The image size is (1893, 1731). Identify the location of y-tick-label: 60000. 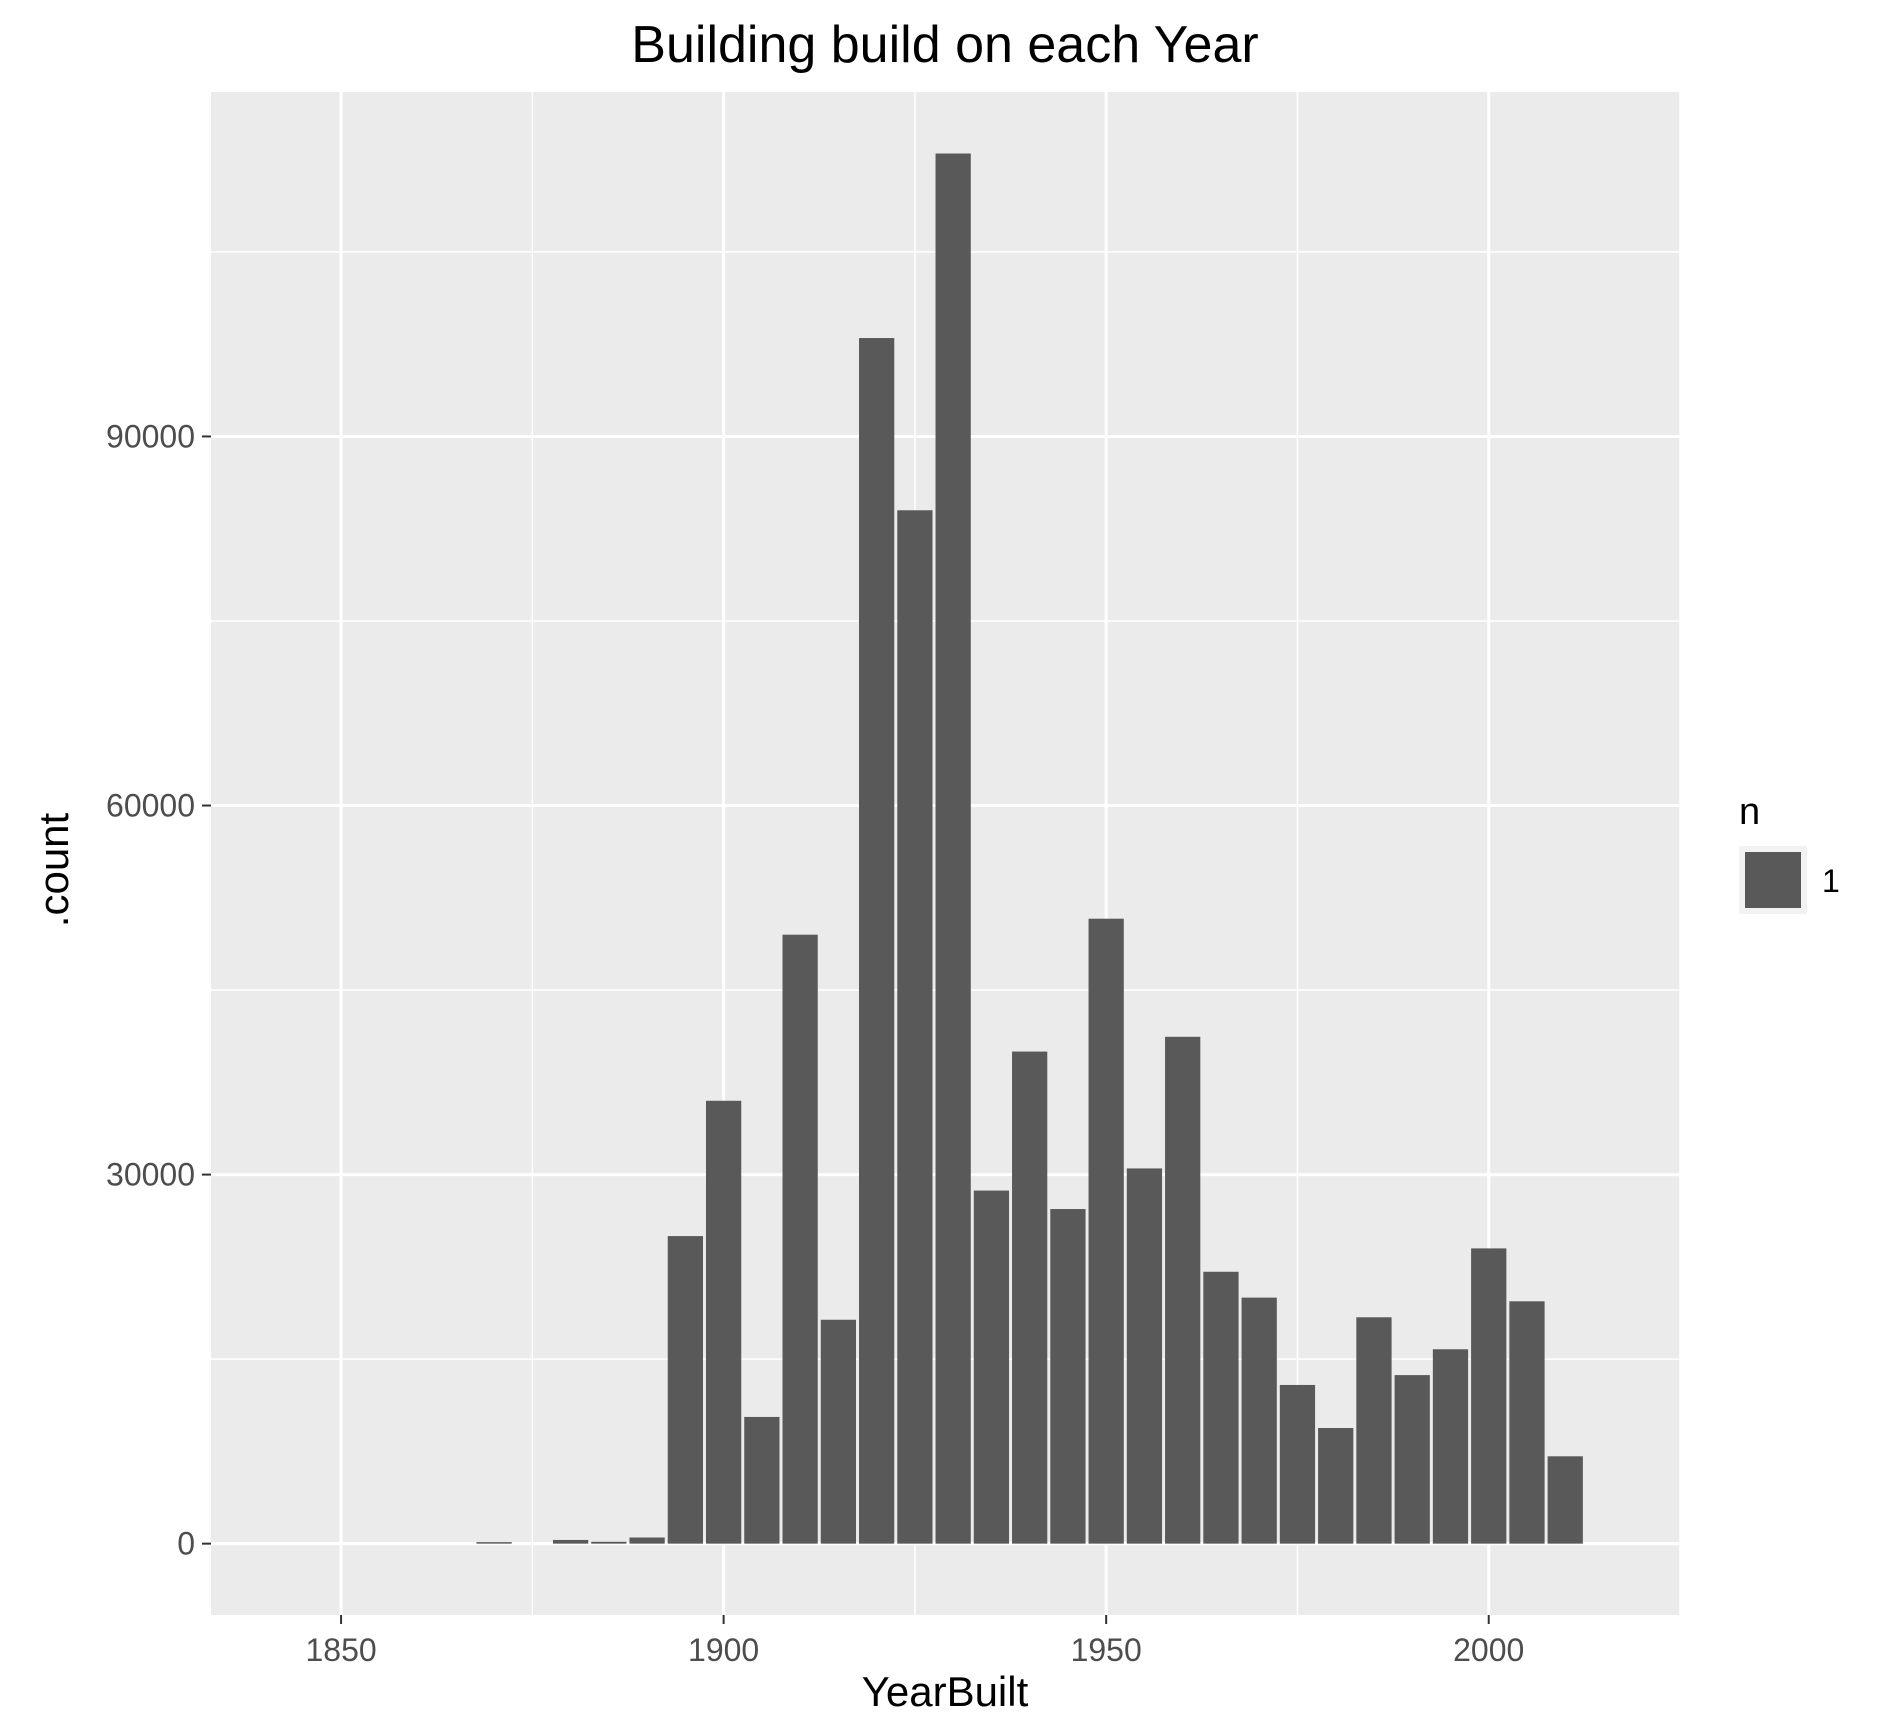
(150, 806).